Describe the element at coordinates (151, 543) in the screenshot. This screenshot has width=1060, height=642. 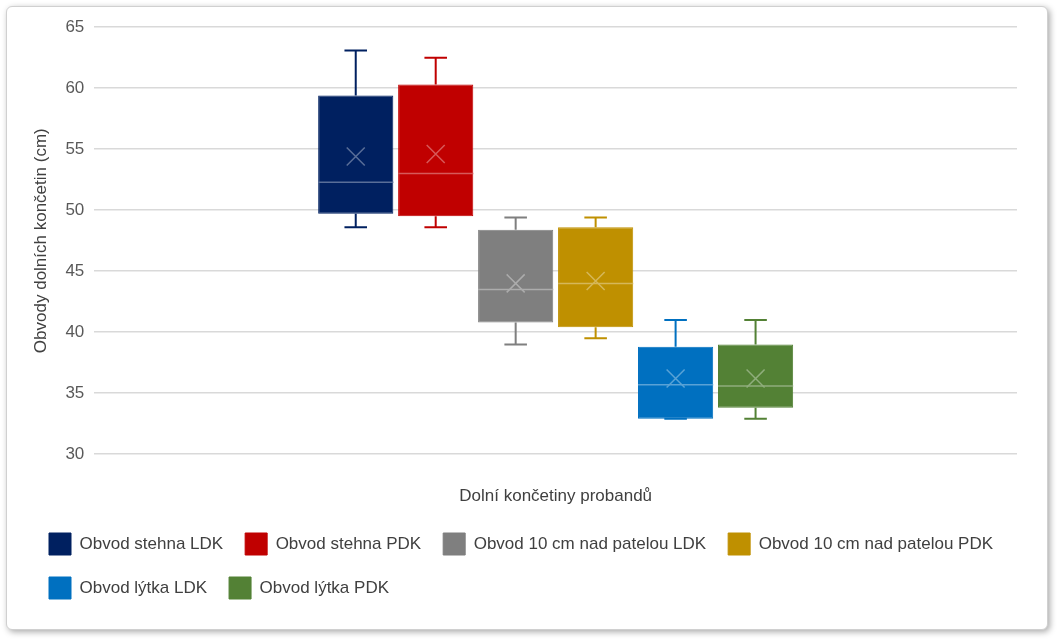
I see `legend-label: Obvod stehna LDK` at that location.